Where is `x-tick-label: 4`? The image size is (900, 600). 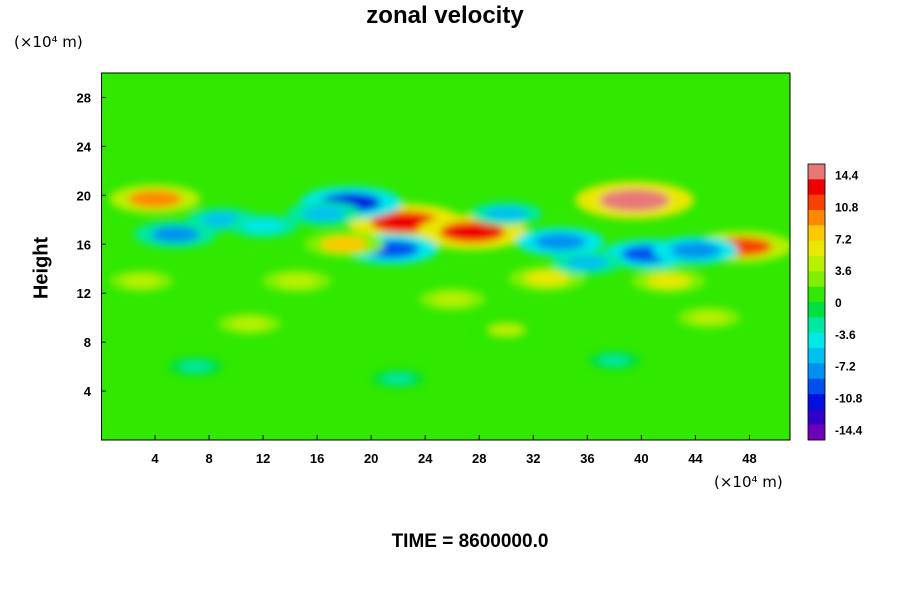
x-tick-label: 4 is located at coordinates (155, 458).